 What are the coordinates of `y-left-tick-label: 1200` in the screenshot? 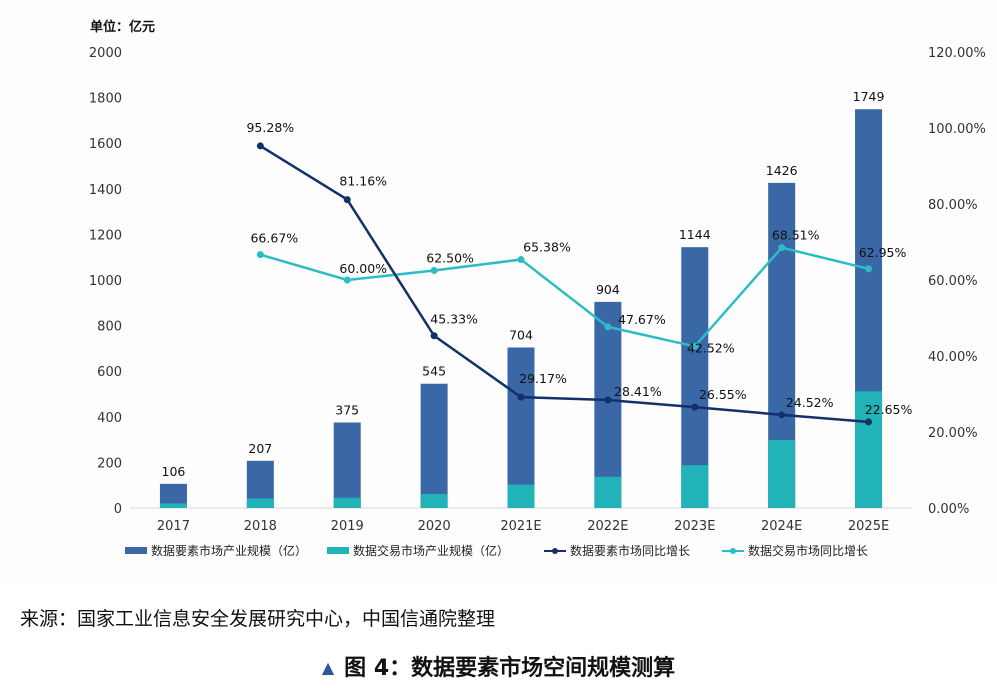 It's located at (105, 235).